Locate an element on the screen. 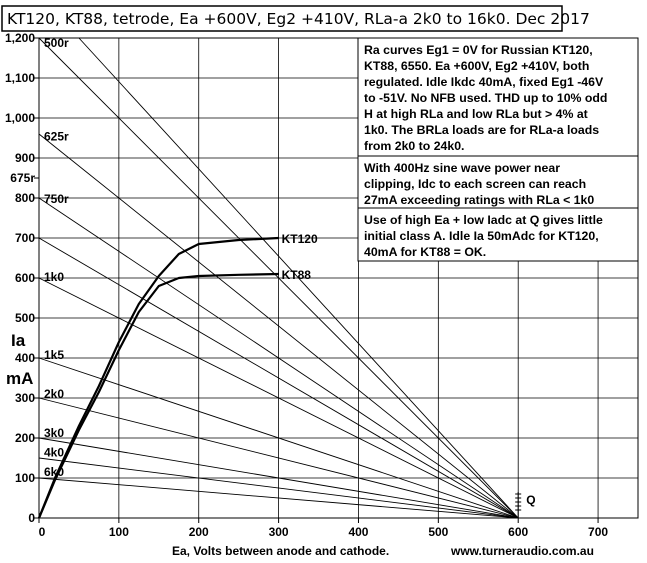 The image size is (647, 563). y-tick-label: 800 is located at coordinates (25, 198).